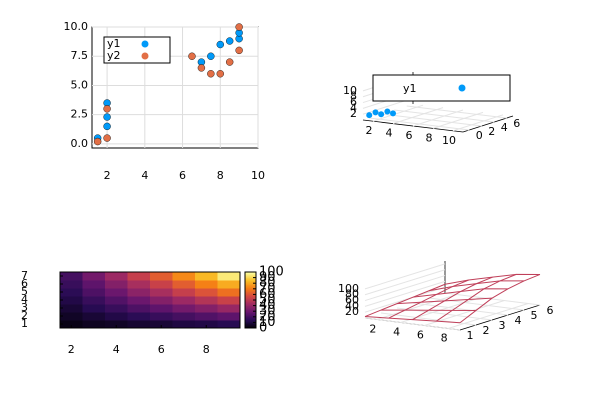 The width and height of the screenshot is (600, 404). What do you see at coordinates (80, 55) in the screenshot?
I see `y-tick-label: 7.5` at bounding box center [80, 55].